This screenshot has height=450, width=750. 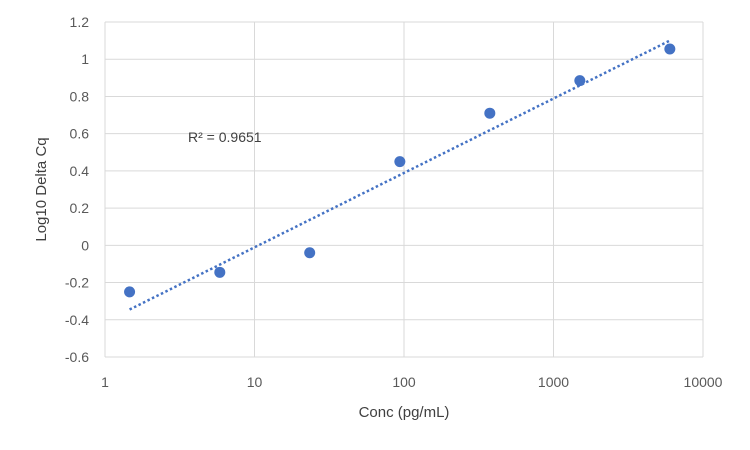 What do you see at coordinates (80, 134) in the screenshot?
I see `y-tick-label: 0.6` at bounding box center [80, 134].